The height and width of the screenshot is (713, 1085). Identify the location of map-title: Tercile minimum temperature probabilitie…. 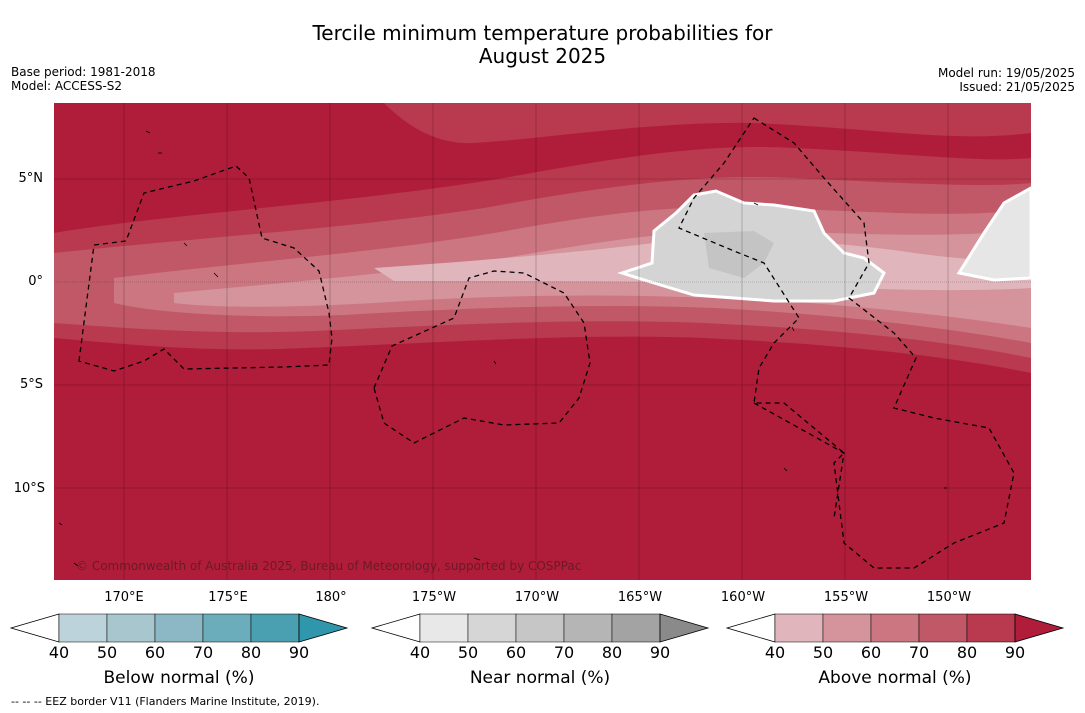
(542, 45).